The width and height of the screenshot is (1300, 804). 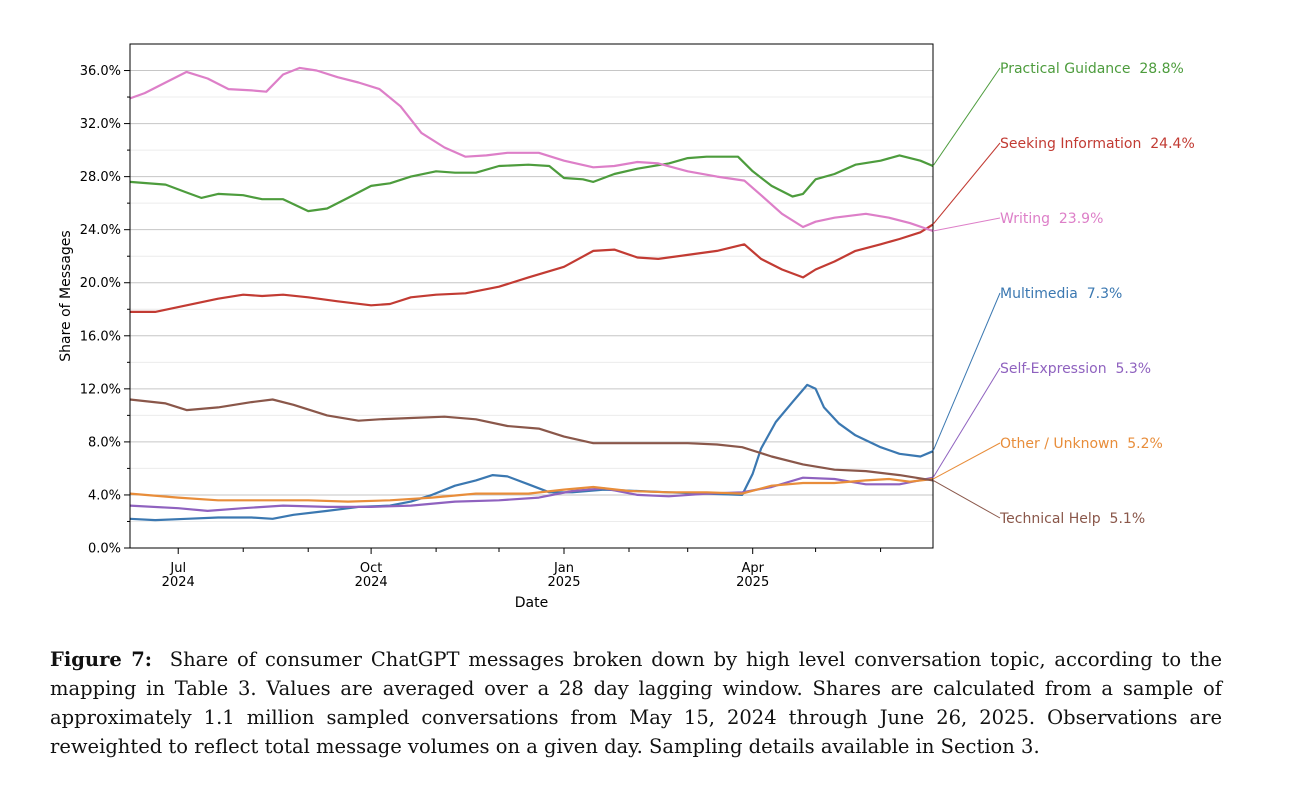 I want to click on series-label: Practical Guidance 28.8%, so click(x=1092, y=69).